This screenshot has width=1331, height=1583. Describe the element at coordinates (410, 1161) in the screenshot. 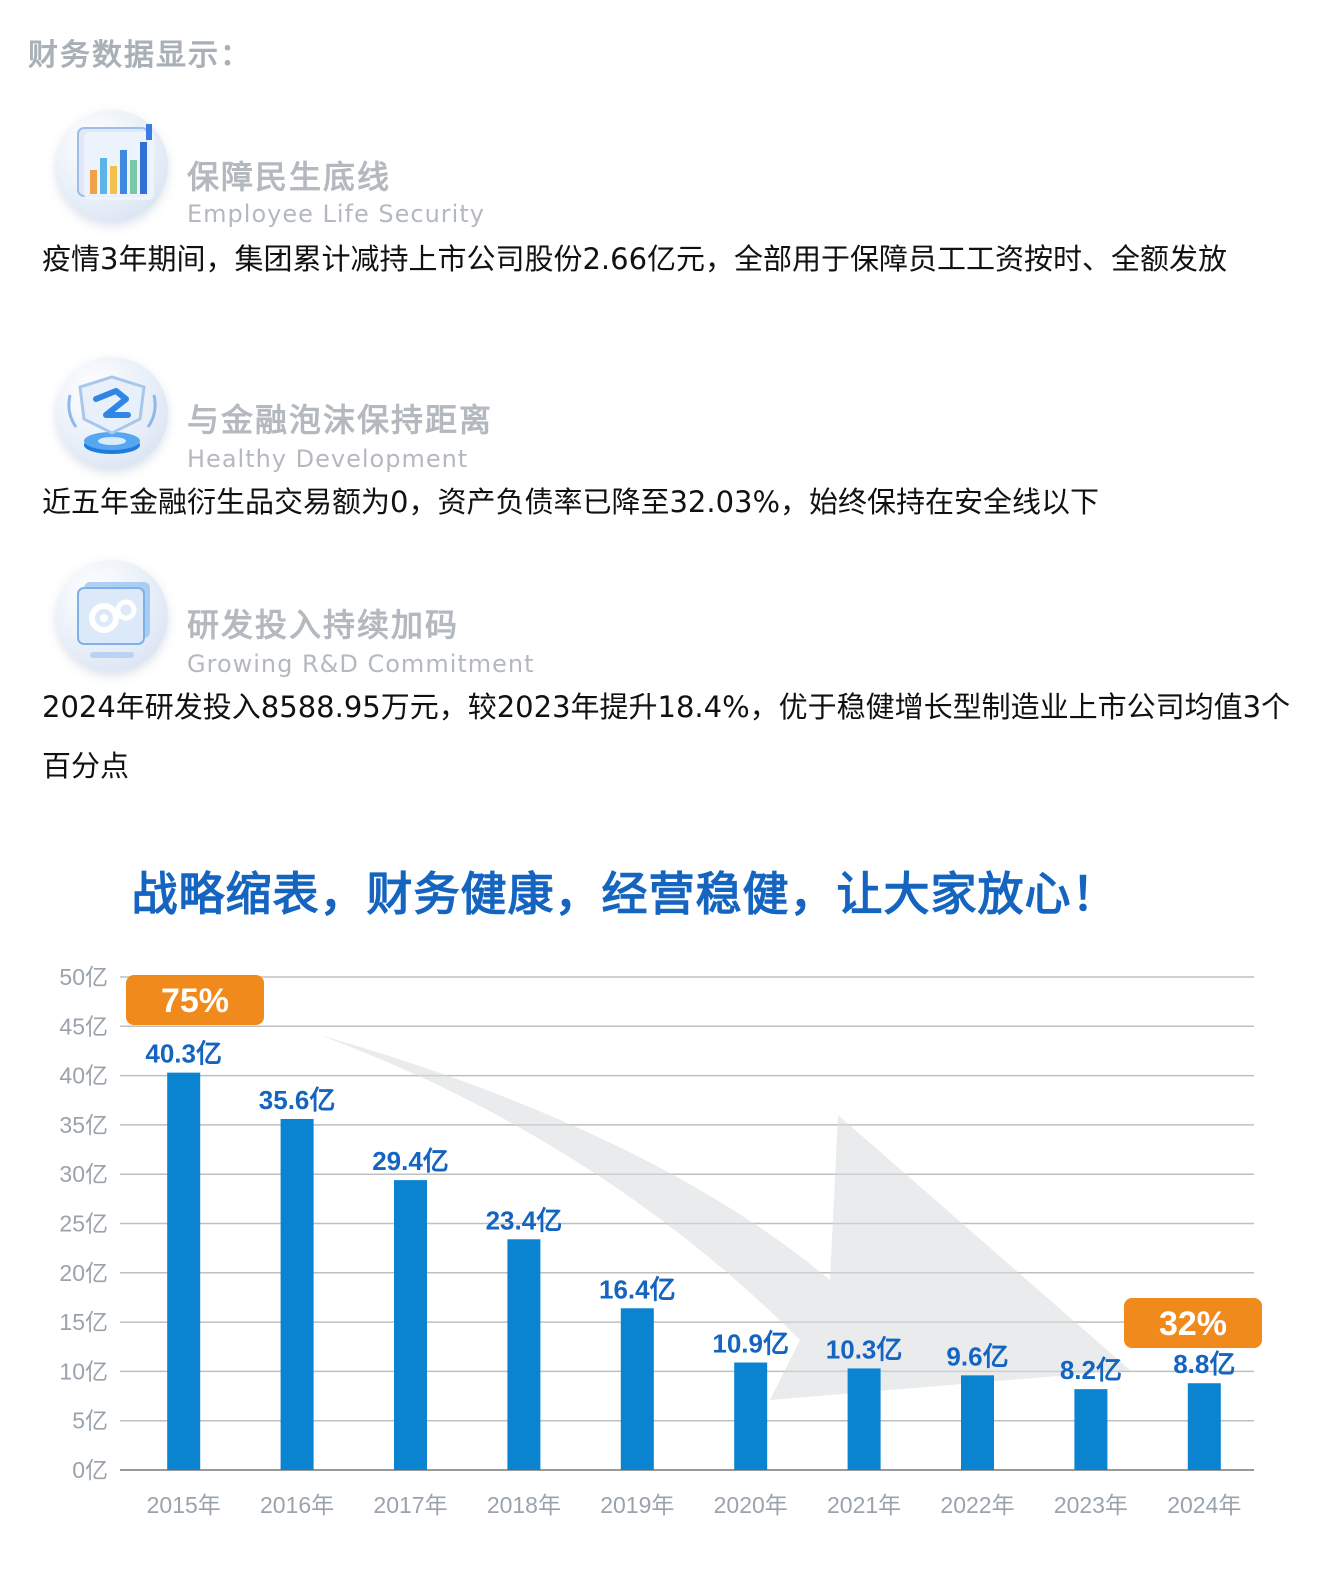

I see `data-label: 29.4亿` at that location.